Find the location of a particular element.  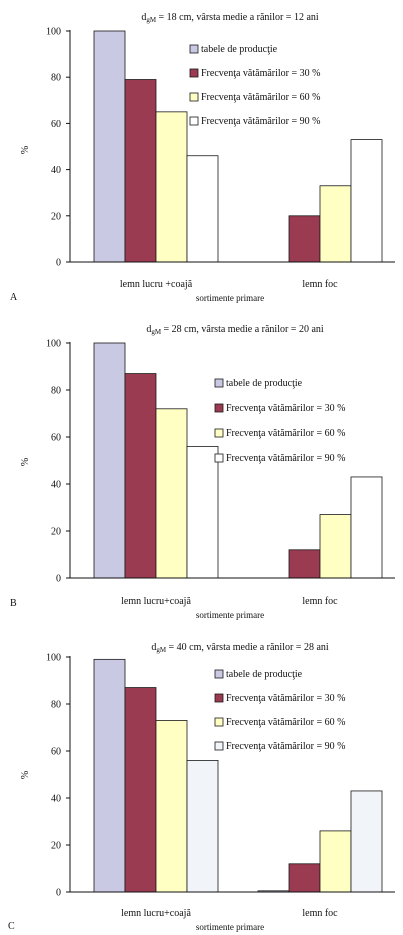

panel-label: A is located at coordinates (14, 297).